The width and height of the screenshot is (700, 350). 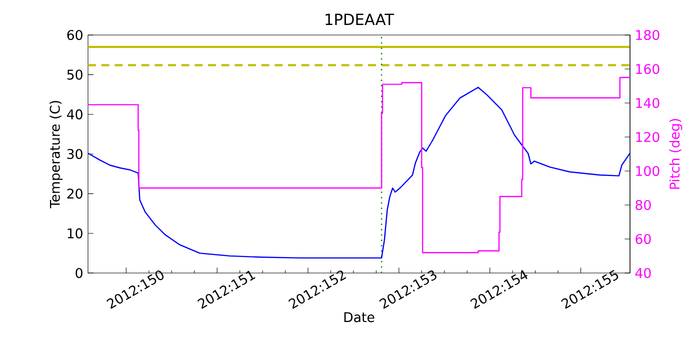 I want to click on x-axis-title: Date, so click(x=359, y=317).